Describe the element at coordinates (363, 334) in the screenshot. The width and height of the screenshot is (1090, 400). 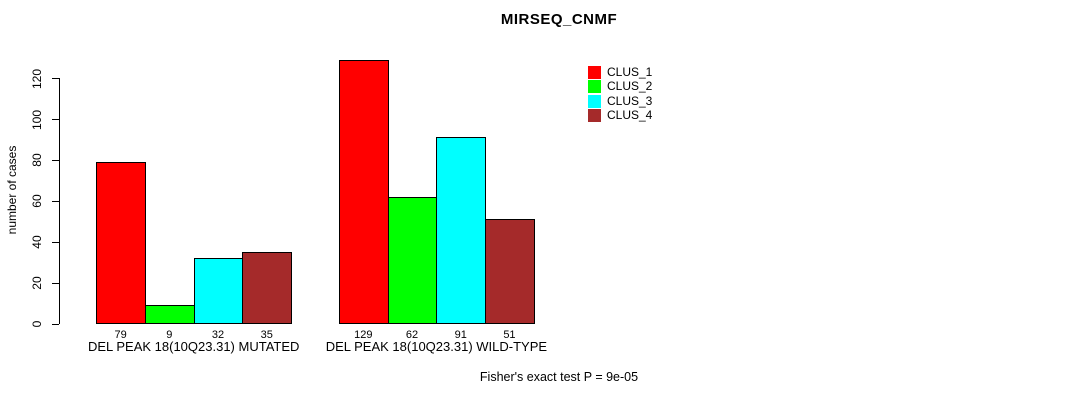
I see `bar-value-label: 129` at that location.